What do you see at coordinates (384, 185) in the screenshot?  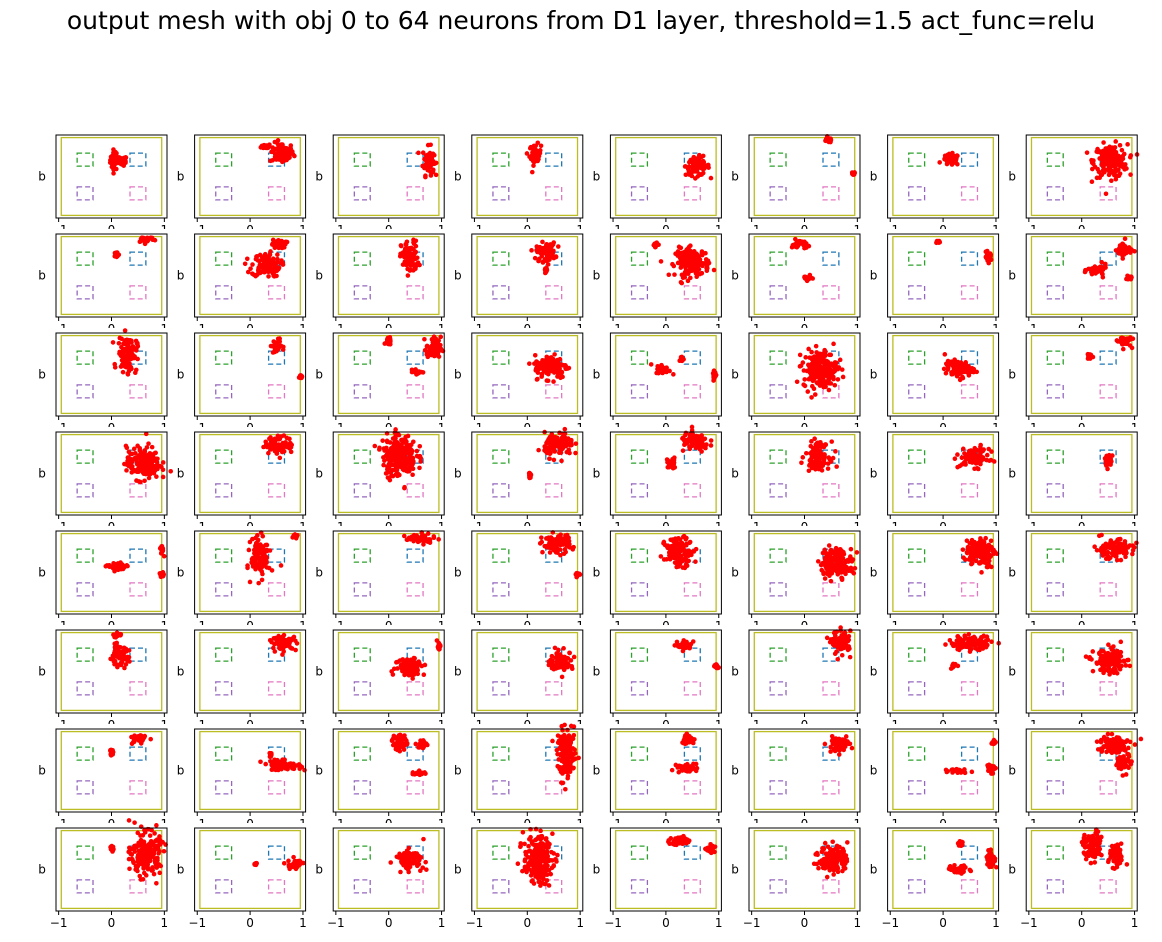 I see `panel-2: b−101` at bounding box center [384, 185].